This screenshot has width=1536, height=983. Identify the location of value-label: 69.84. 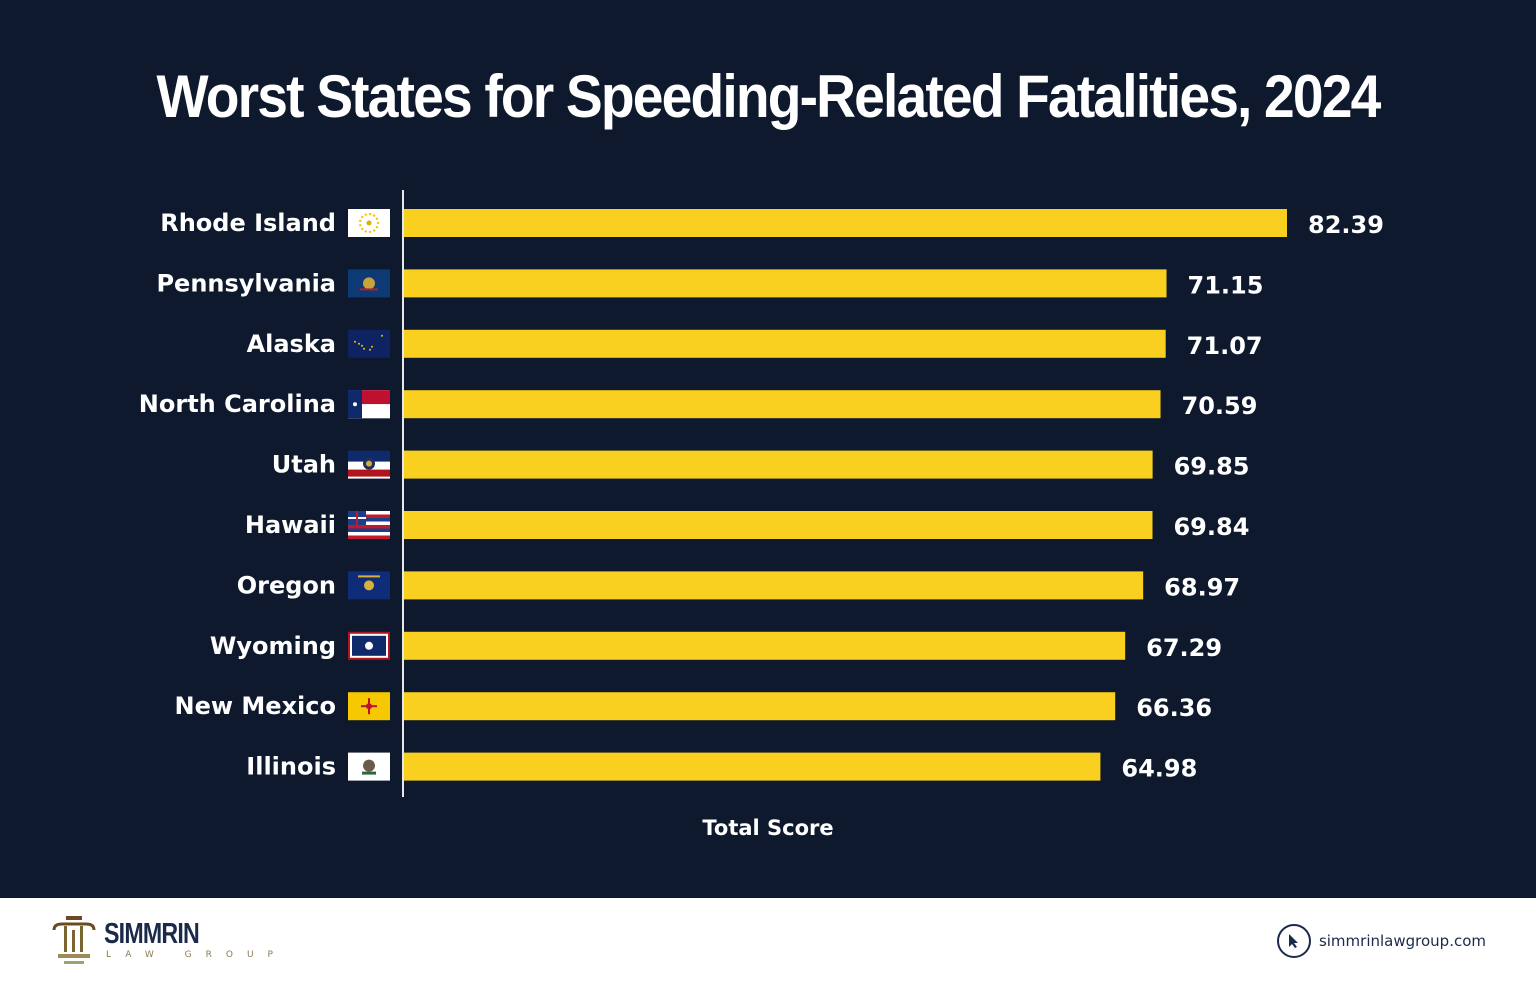
(1211, 527).